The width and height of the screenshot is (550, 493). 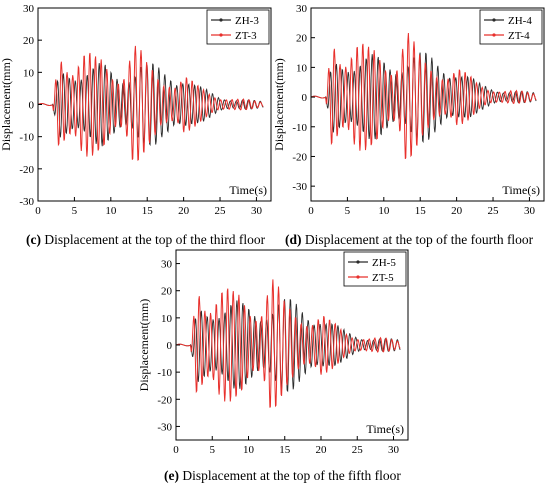 What do you see at coordinates (171, 475) in the screenshot?
I see `caption-letter: (e)` at bounding box center [171, 475].